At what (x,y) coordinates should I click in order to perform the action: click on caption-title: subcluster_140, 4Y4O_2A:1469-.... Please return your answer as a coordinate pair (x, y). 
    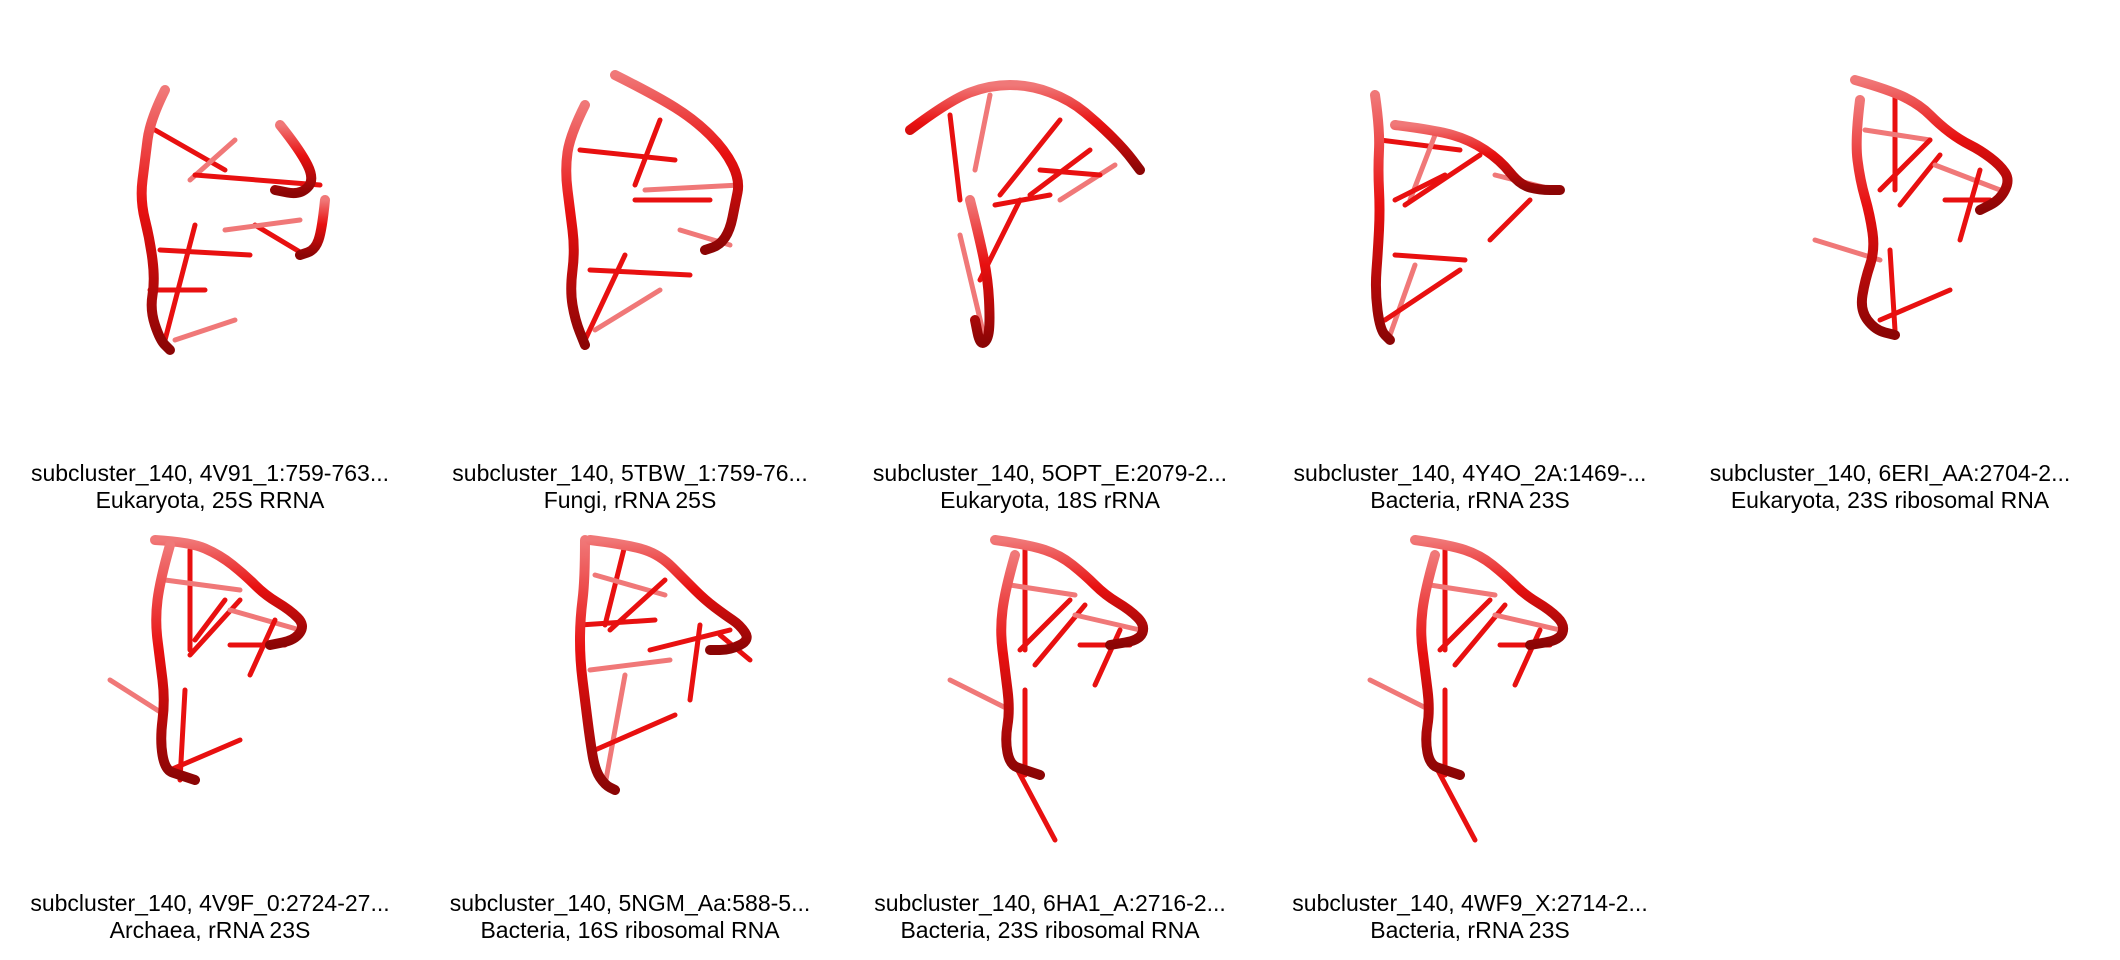
    Looking at the image, I should click on (1470, 473).